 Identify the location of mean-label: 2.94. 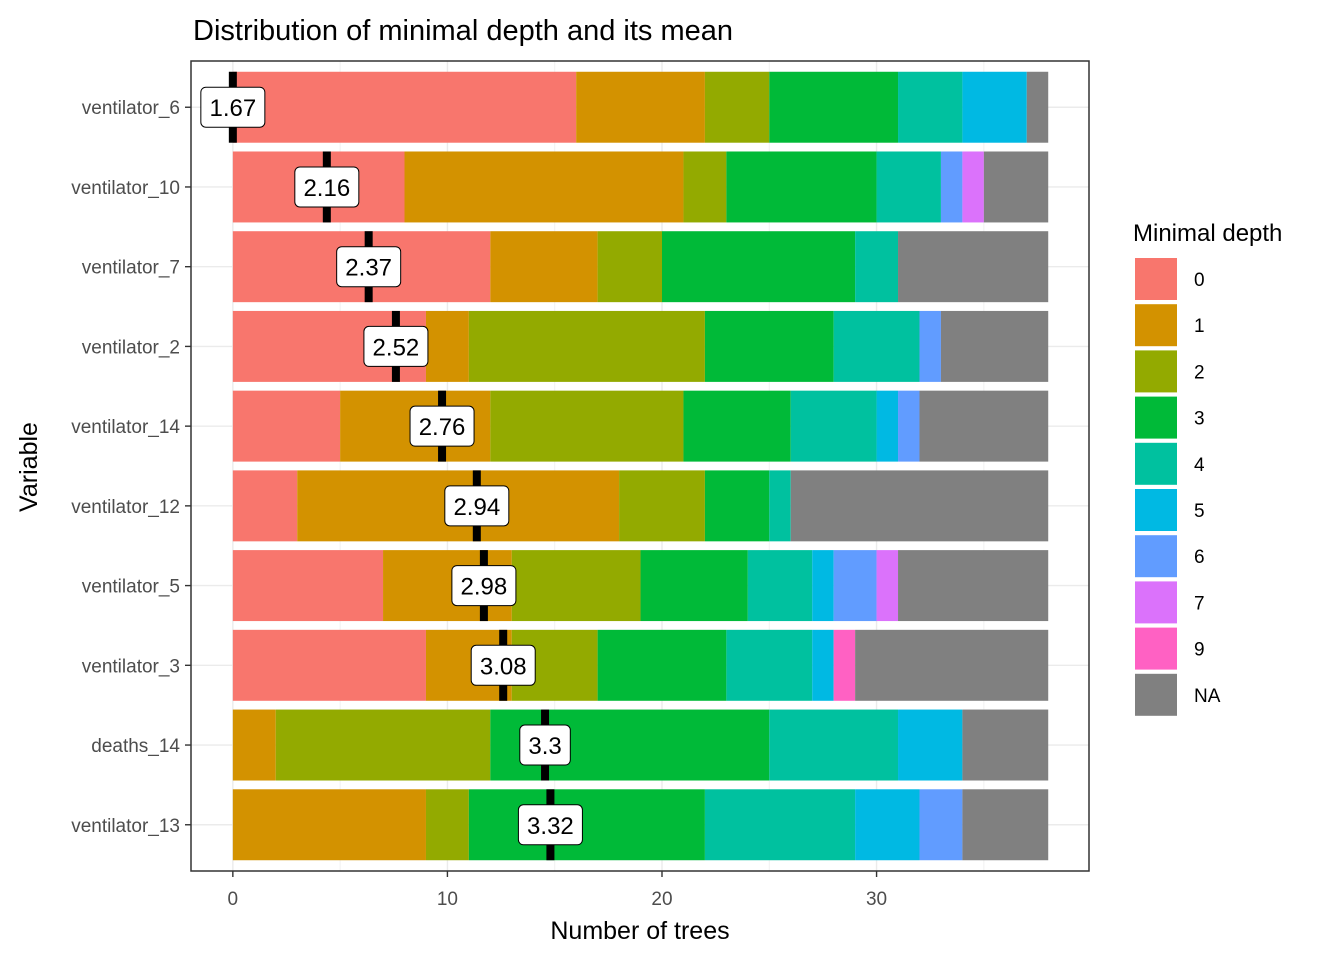
(476, 507).